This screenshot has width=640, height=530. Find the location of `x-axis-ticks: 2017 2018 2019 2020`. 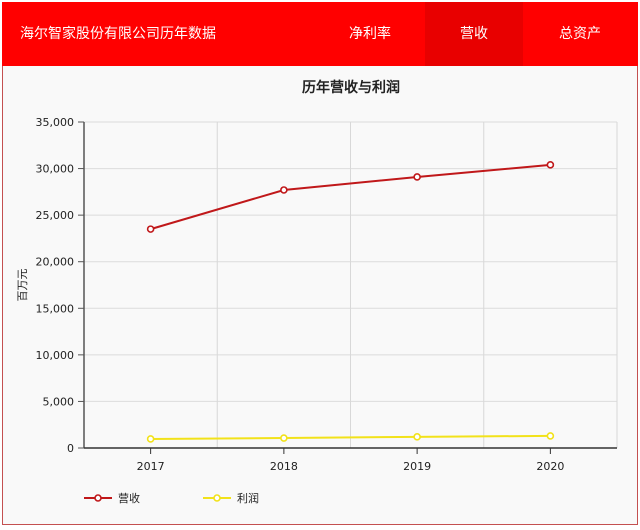

x-axis-ticks: 2017 2018 2019 2020 is located at coordinates (350, 460).